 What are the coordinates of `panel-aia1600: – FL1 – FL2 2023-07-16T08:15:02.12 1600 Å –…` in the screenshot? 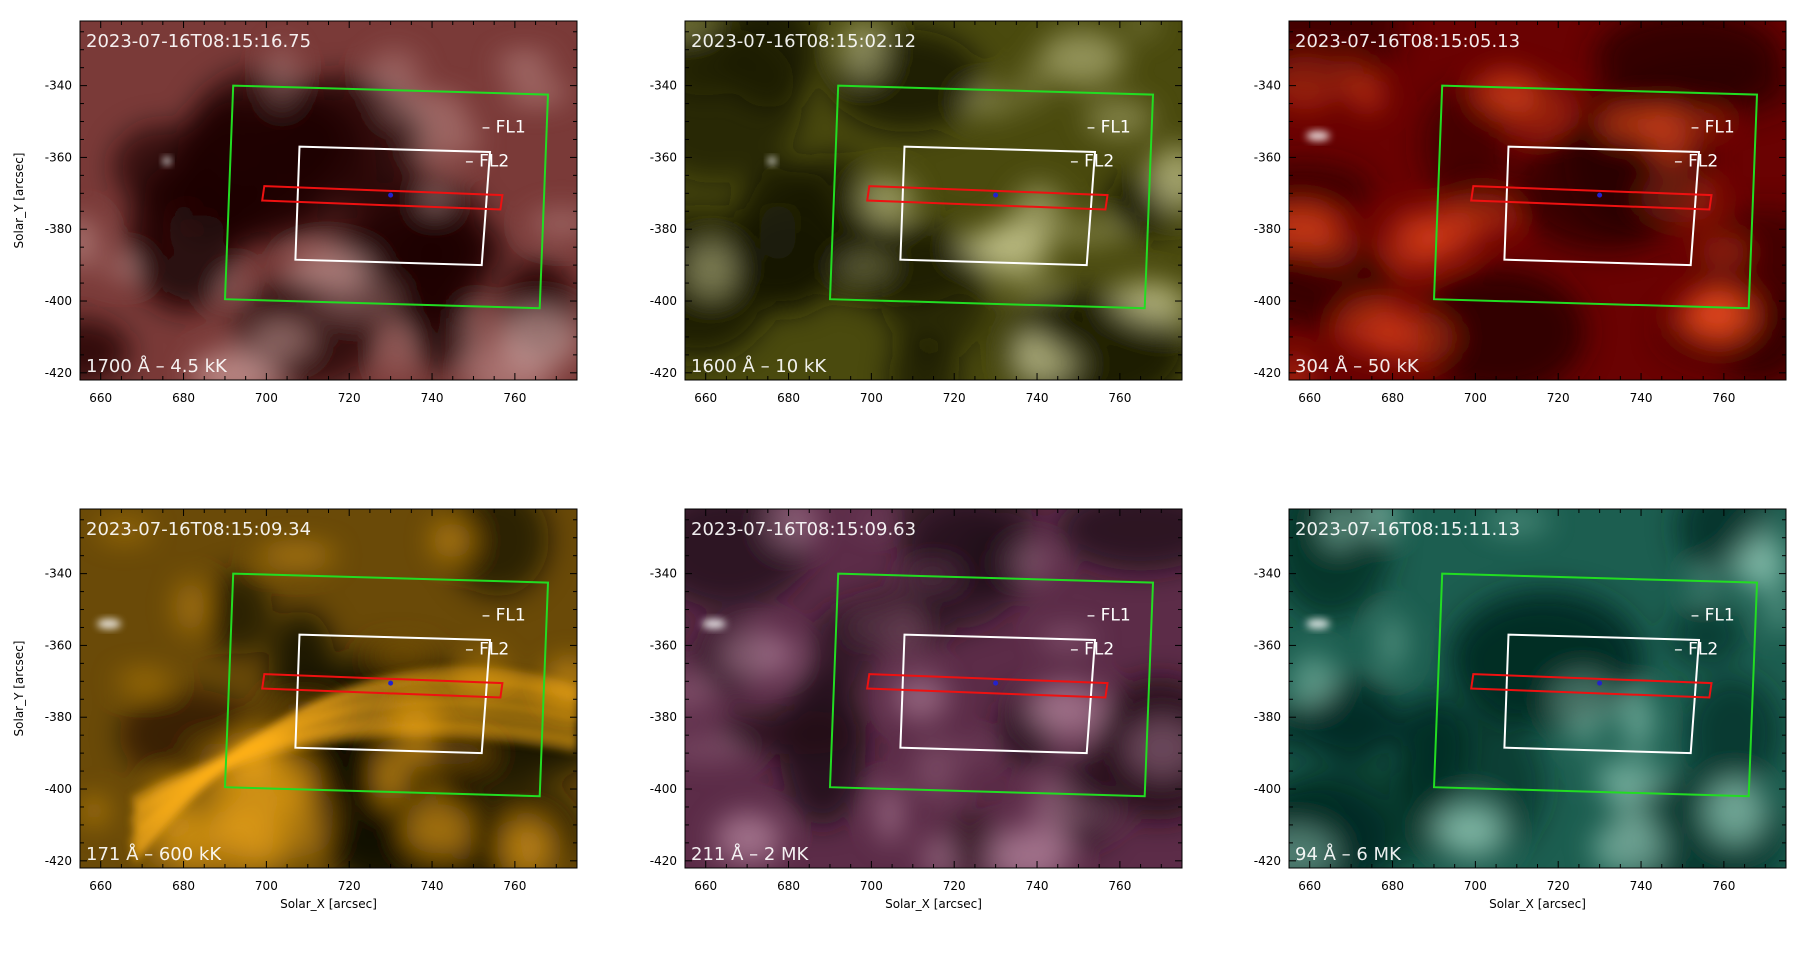 It's located at (916, 212).